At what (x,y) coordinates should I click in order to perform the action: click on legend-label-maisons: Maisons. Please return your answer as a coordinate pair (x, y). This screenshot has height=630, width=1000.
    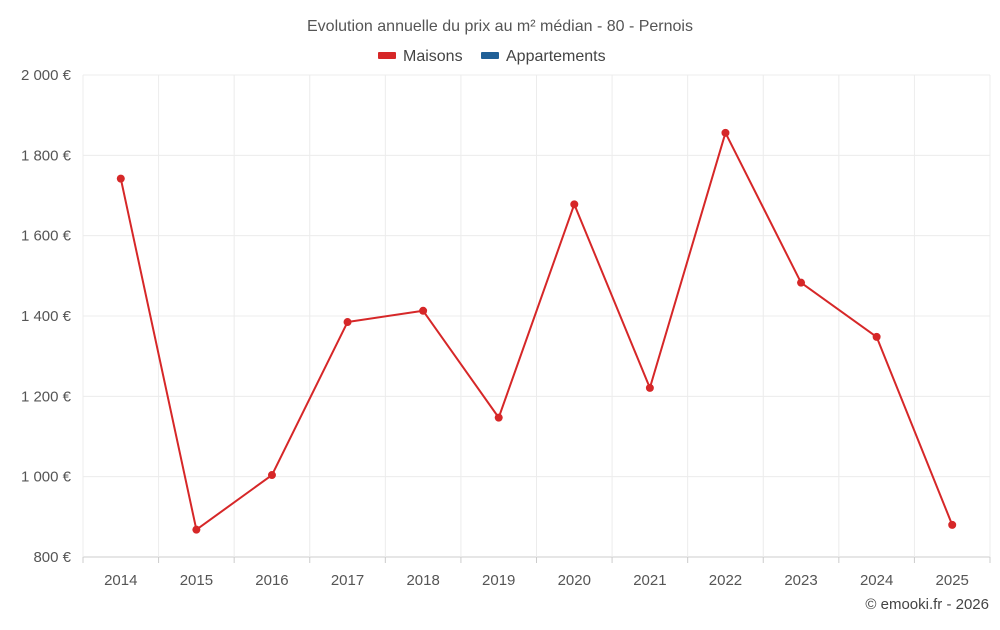
    Looking at the image, I should click on (433, 56).